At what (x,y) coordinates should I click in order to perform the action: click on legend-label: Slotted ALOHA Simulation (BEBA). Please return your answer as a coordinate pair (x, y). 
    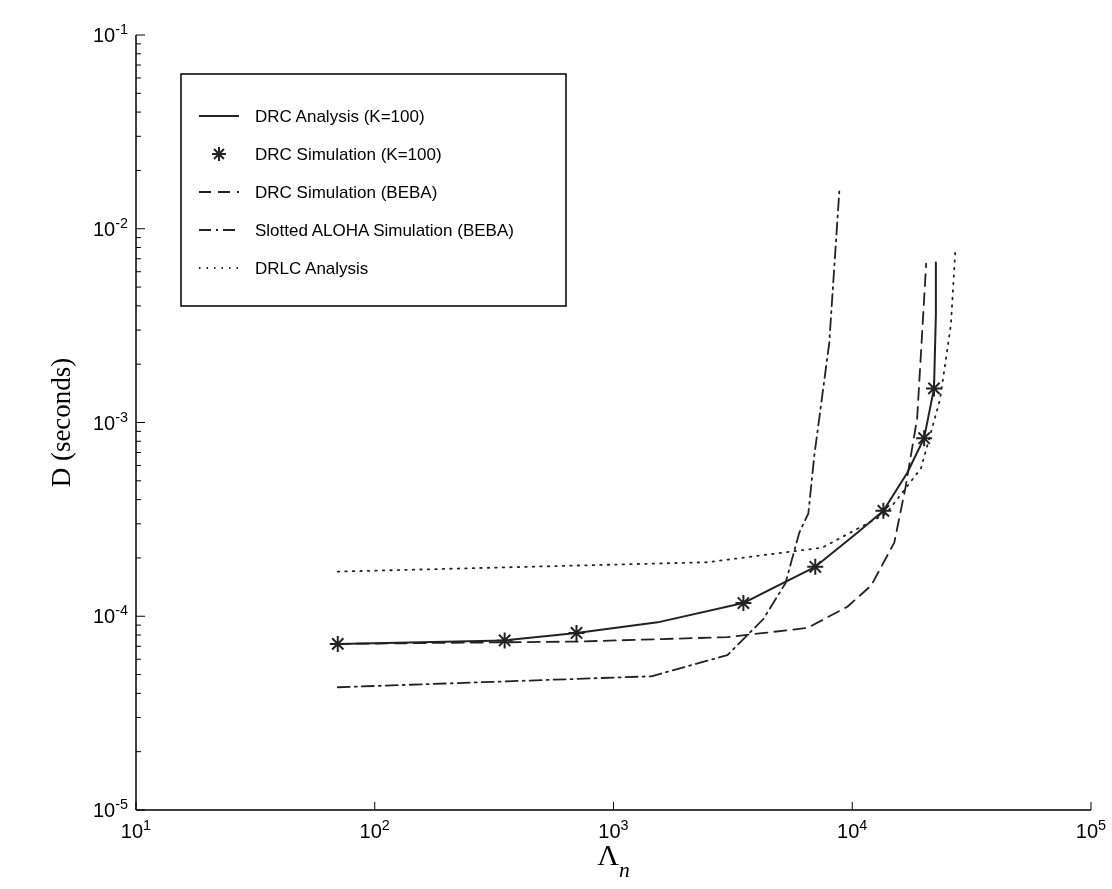
    Looking at the image, I should click on (384, 230).